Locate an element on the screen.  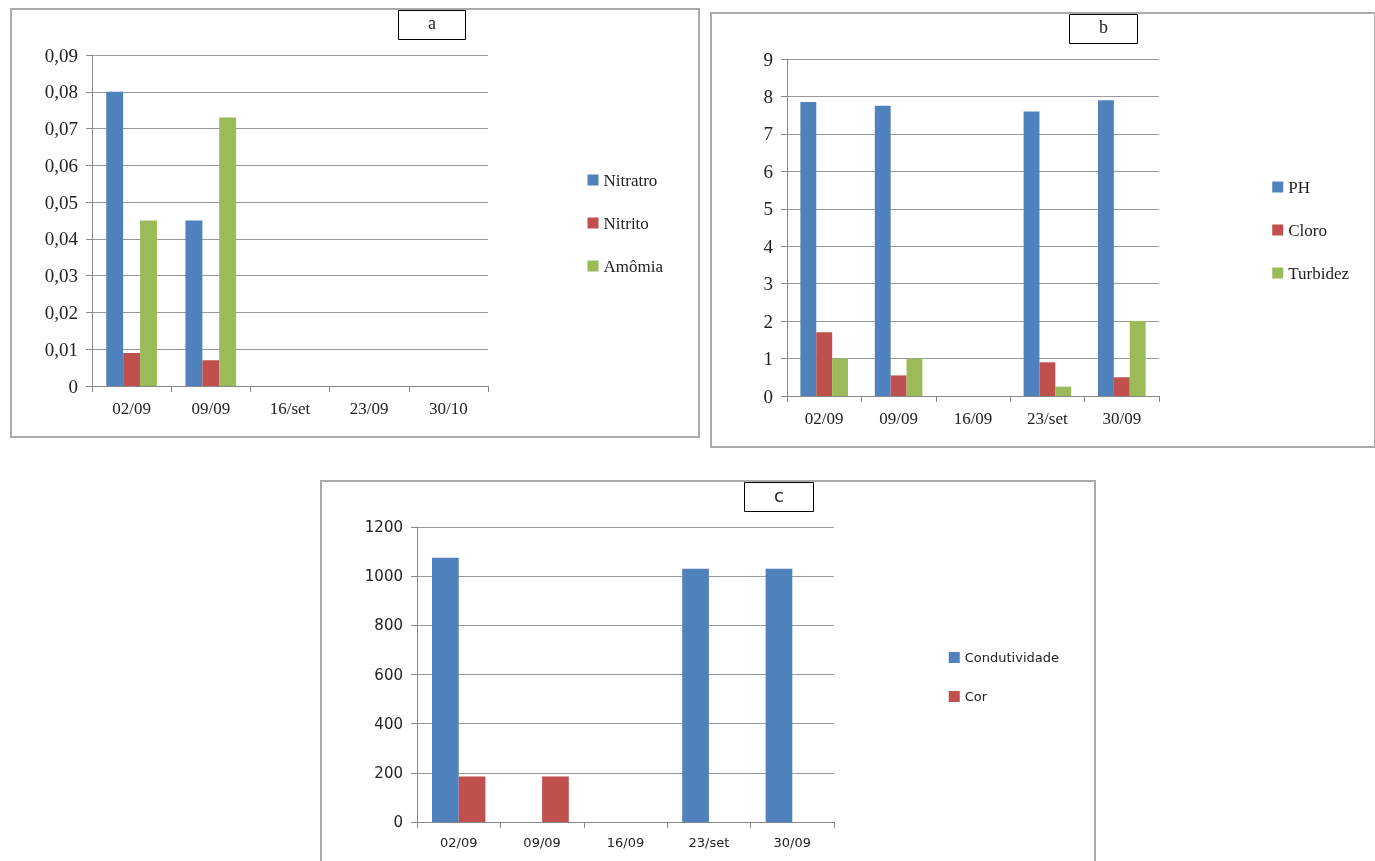
y-tick-label: 0,09 is located at coordinates (61, 55).